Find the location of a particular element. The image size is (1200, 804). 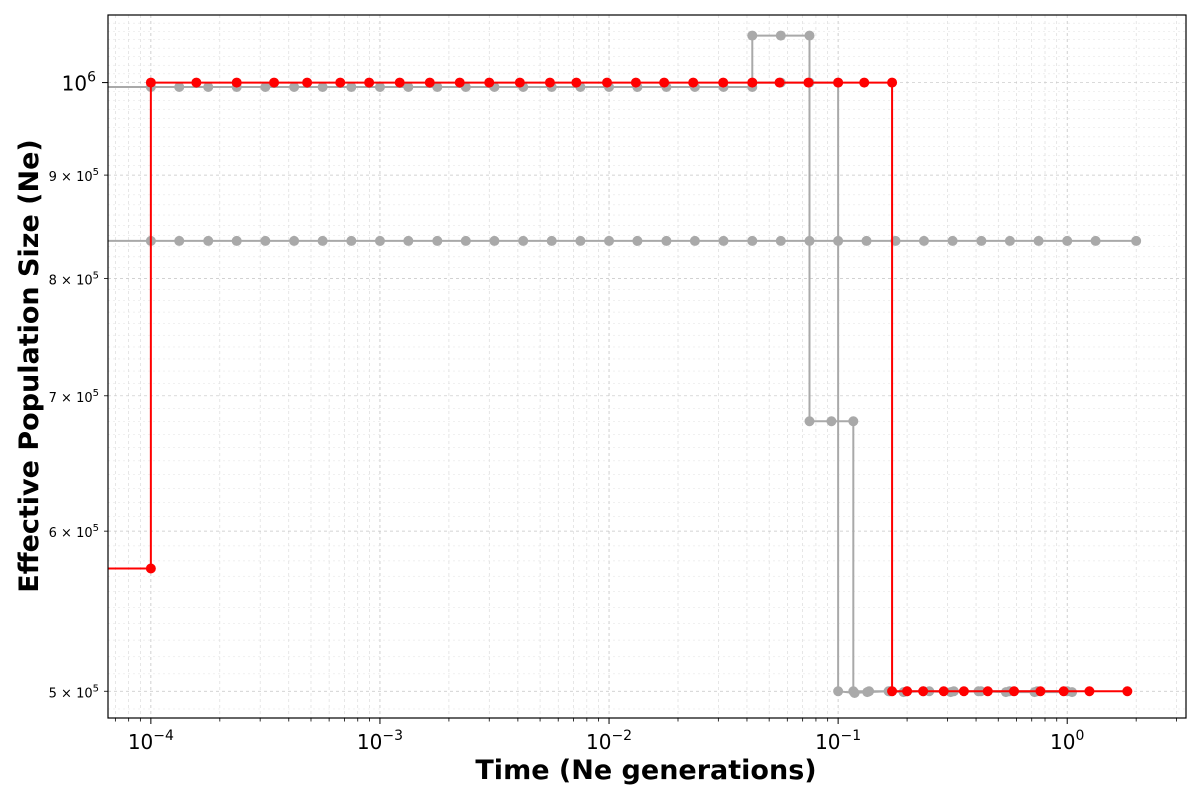

y-tick-label: 5 × 10⁵ is located at coordinates (74, 692).